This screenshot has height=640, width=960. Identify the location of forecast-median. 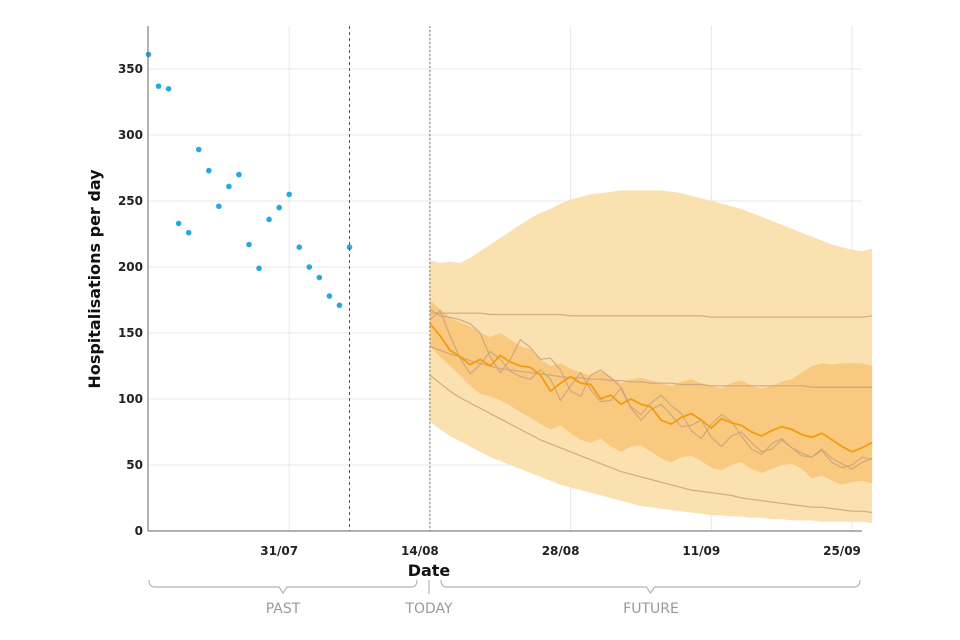
(651, 388).